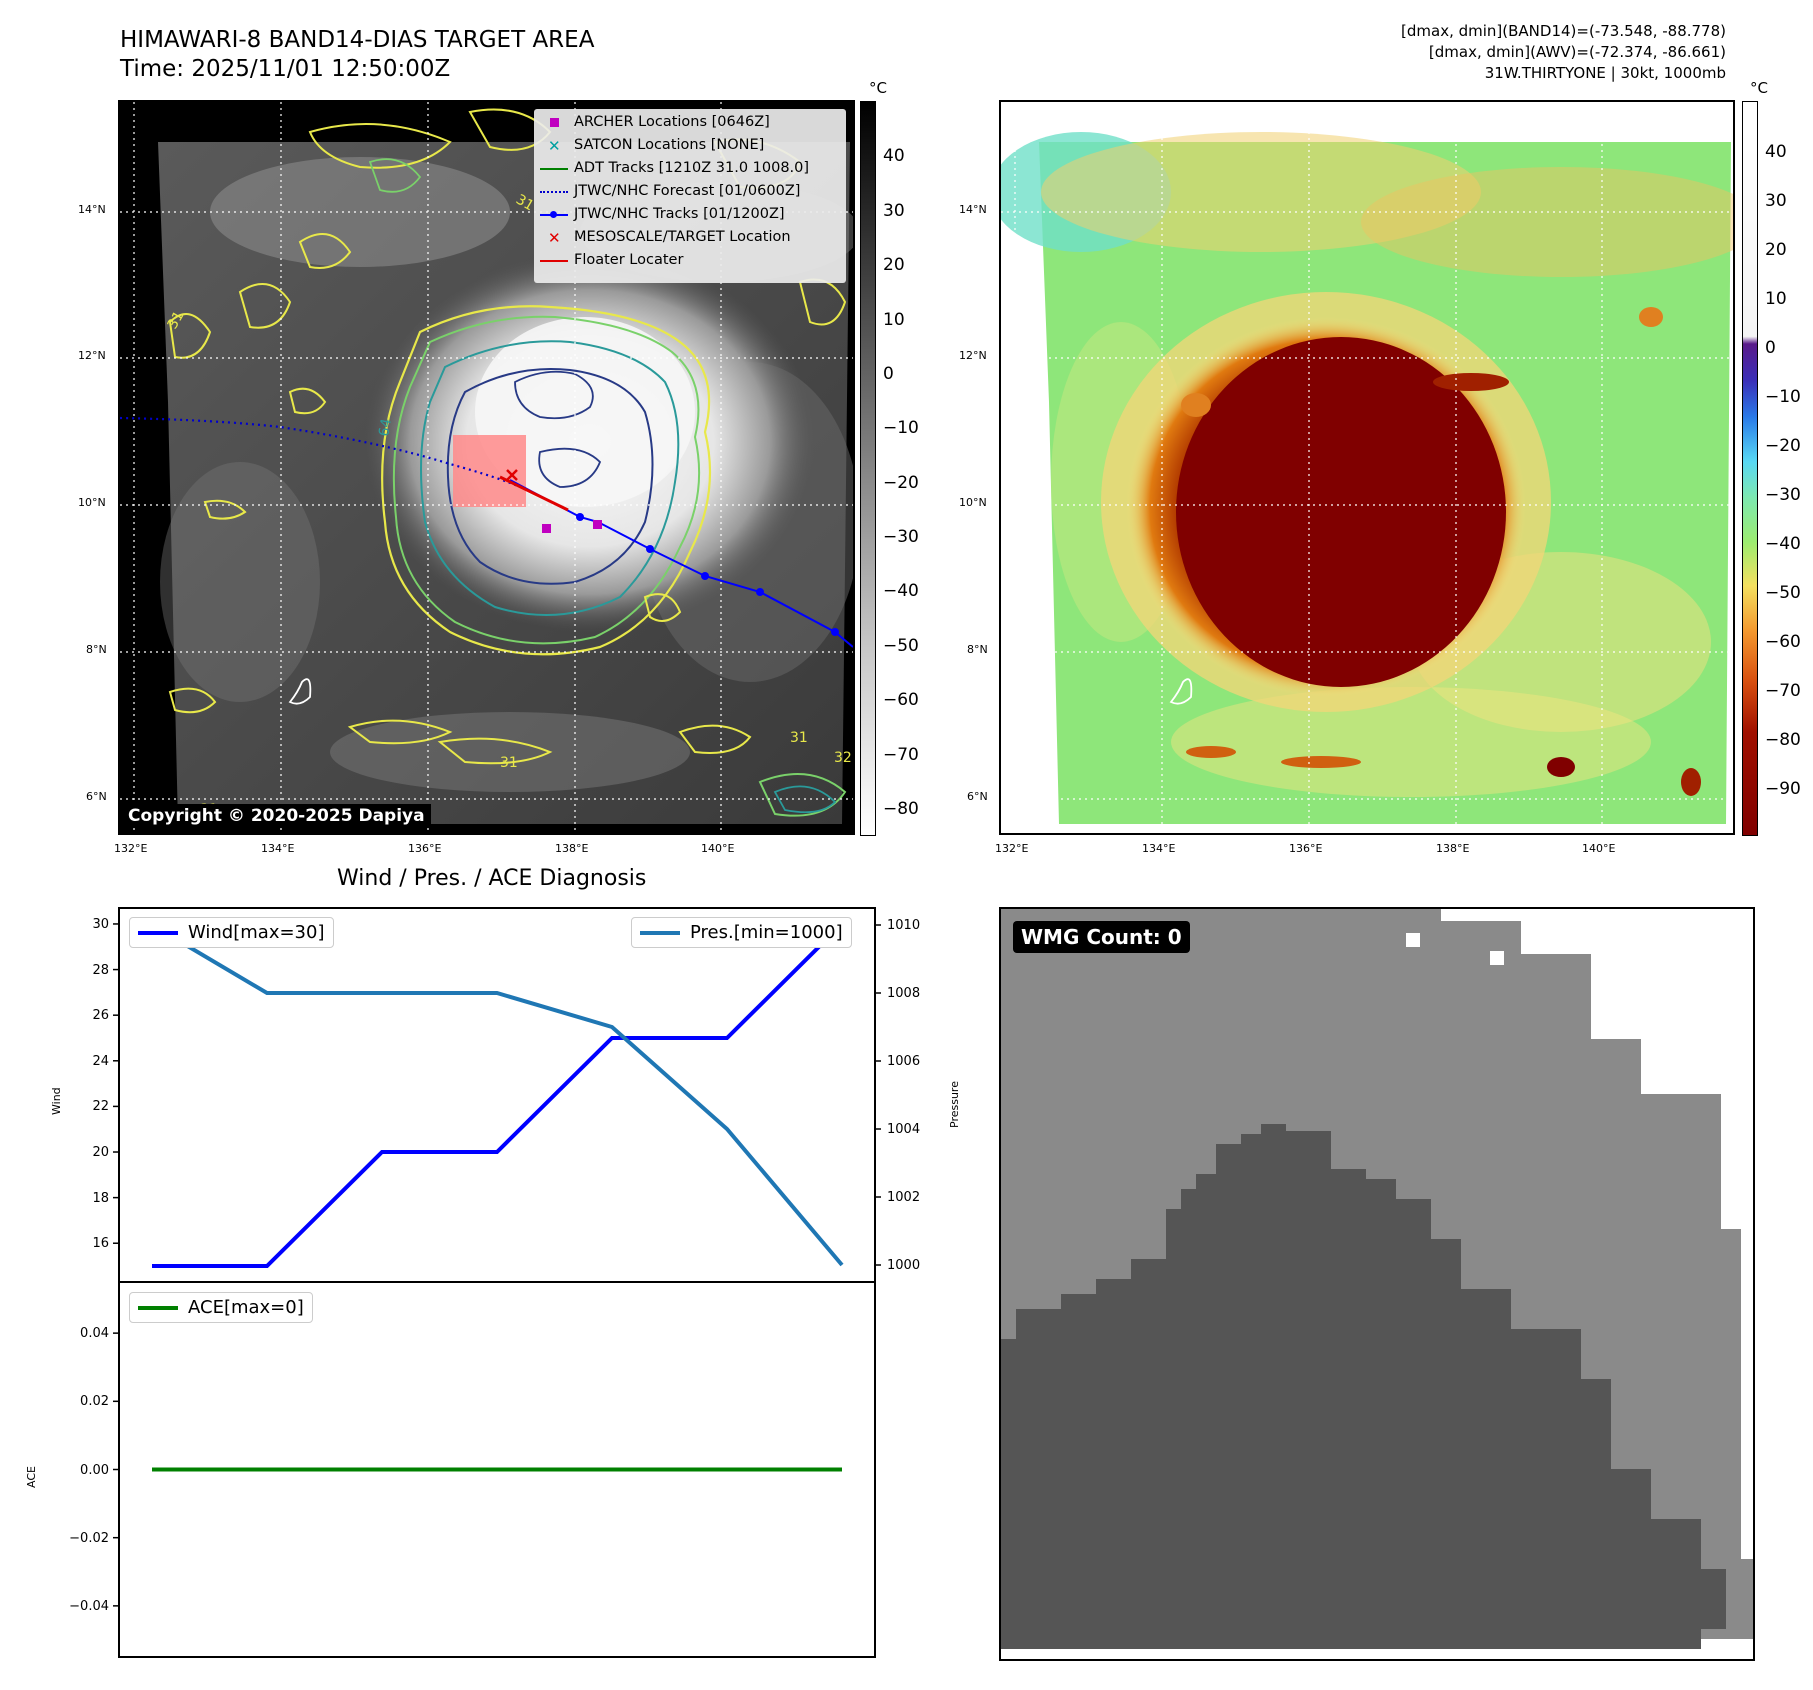 Image resolution: width=1813 pixels, height=1690 pixels. Describe the element at coordinates (904, 925) in the screenshot. I see `pressure-tick-label: 1010` at that location.